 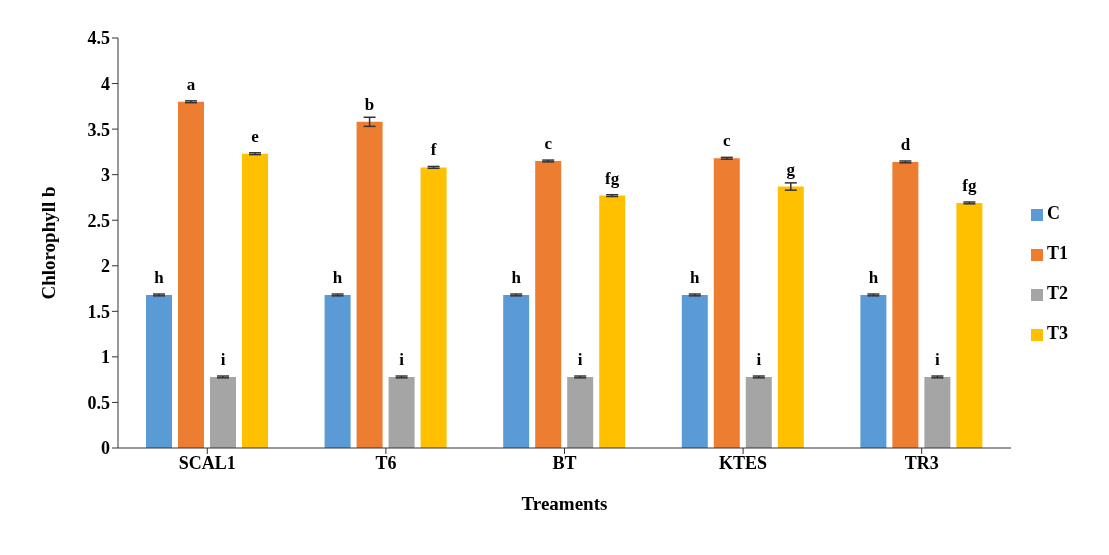 What do you see at coordinates (255, 136) in the screenshot?
I see `data-label: e` at bounding box center [255, 136].